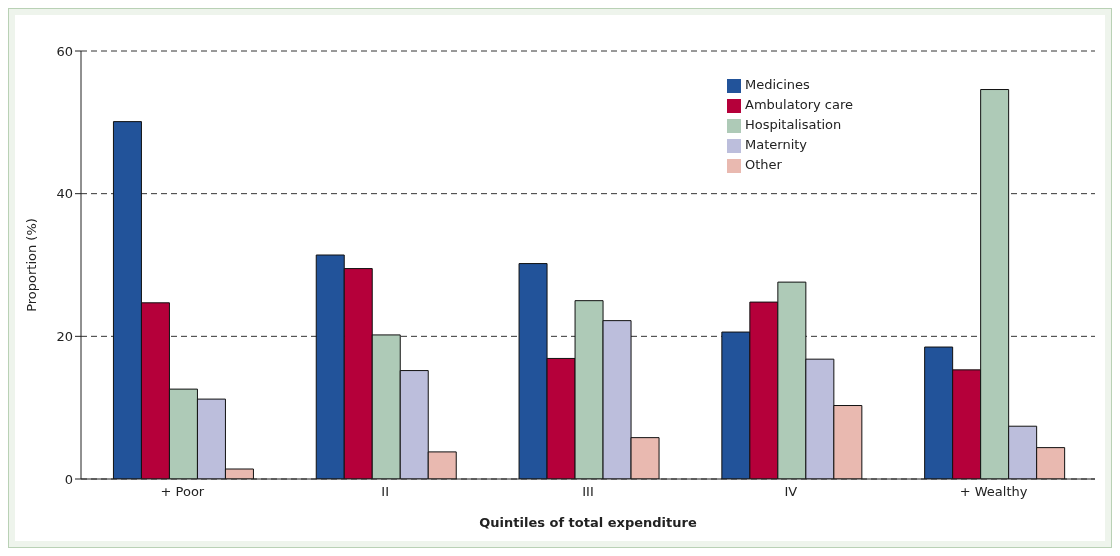  What do you see at coordinates (588, 522) in the screenshot?
I see `x-axis-title: Quintiles of total expenditure` at bounding box center [588, 522].